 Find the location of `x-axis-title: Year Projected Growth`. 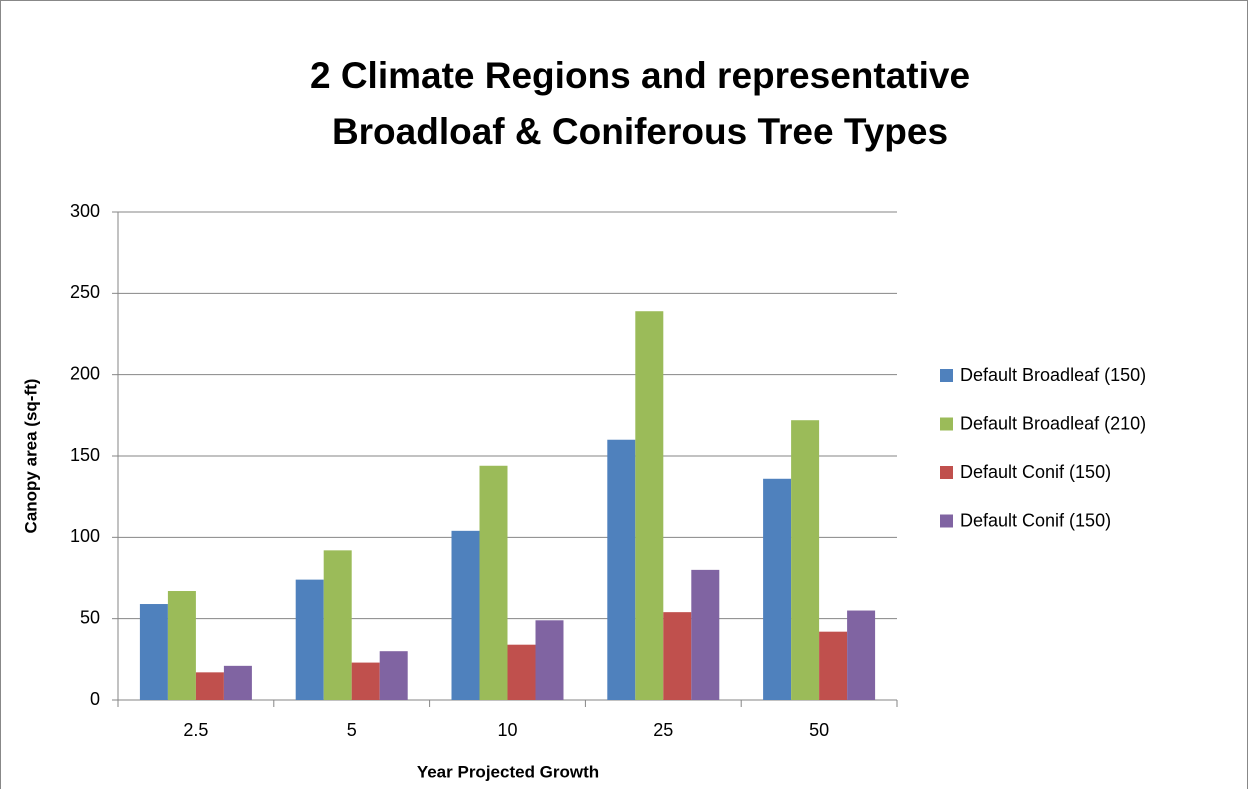

x-axis-title: Year Projected Growth is located at coordinates (508, 771).